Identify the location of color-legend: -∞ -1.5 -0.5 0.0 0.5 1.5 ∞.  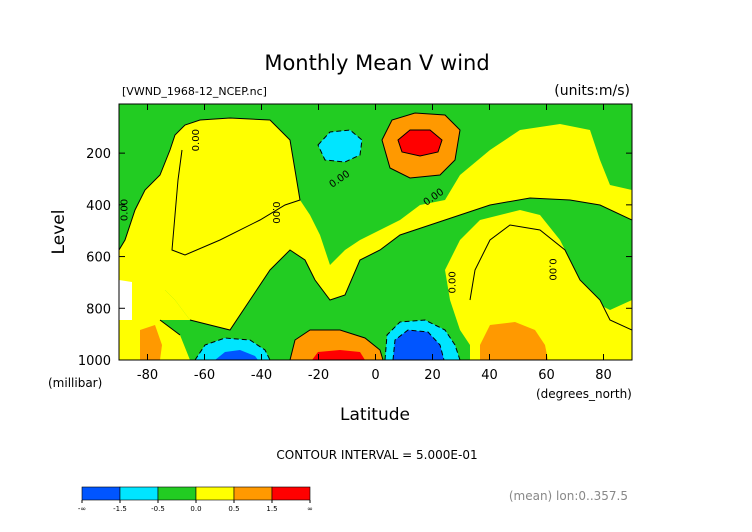
(195, 499).